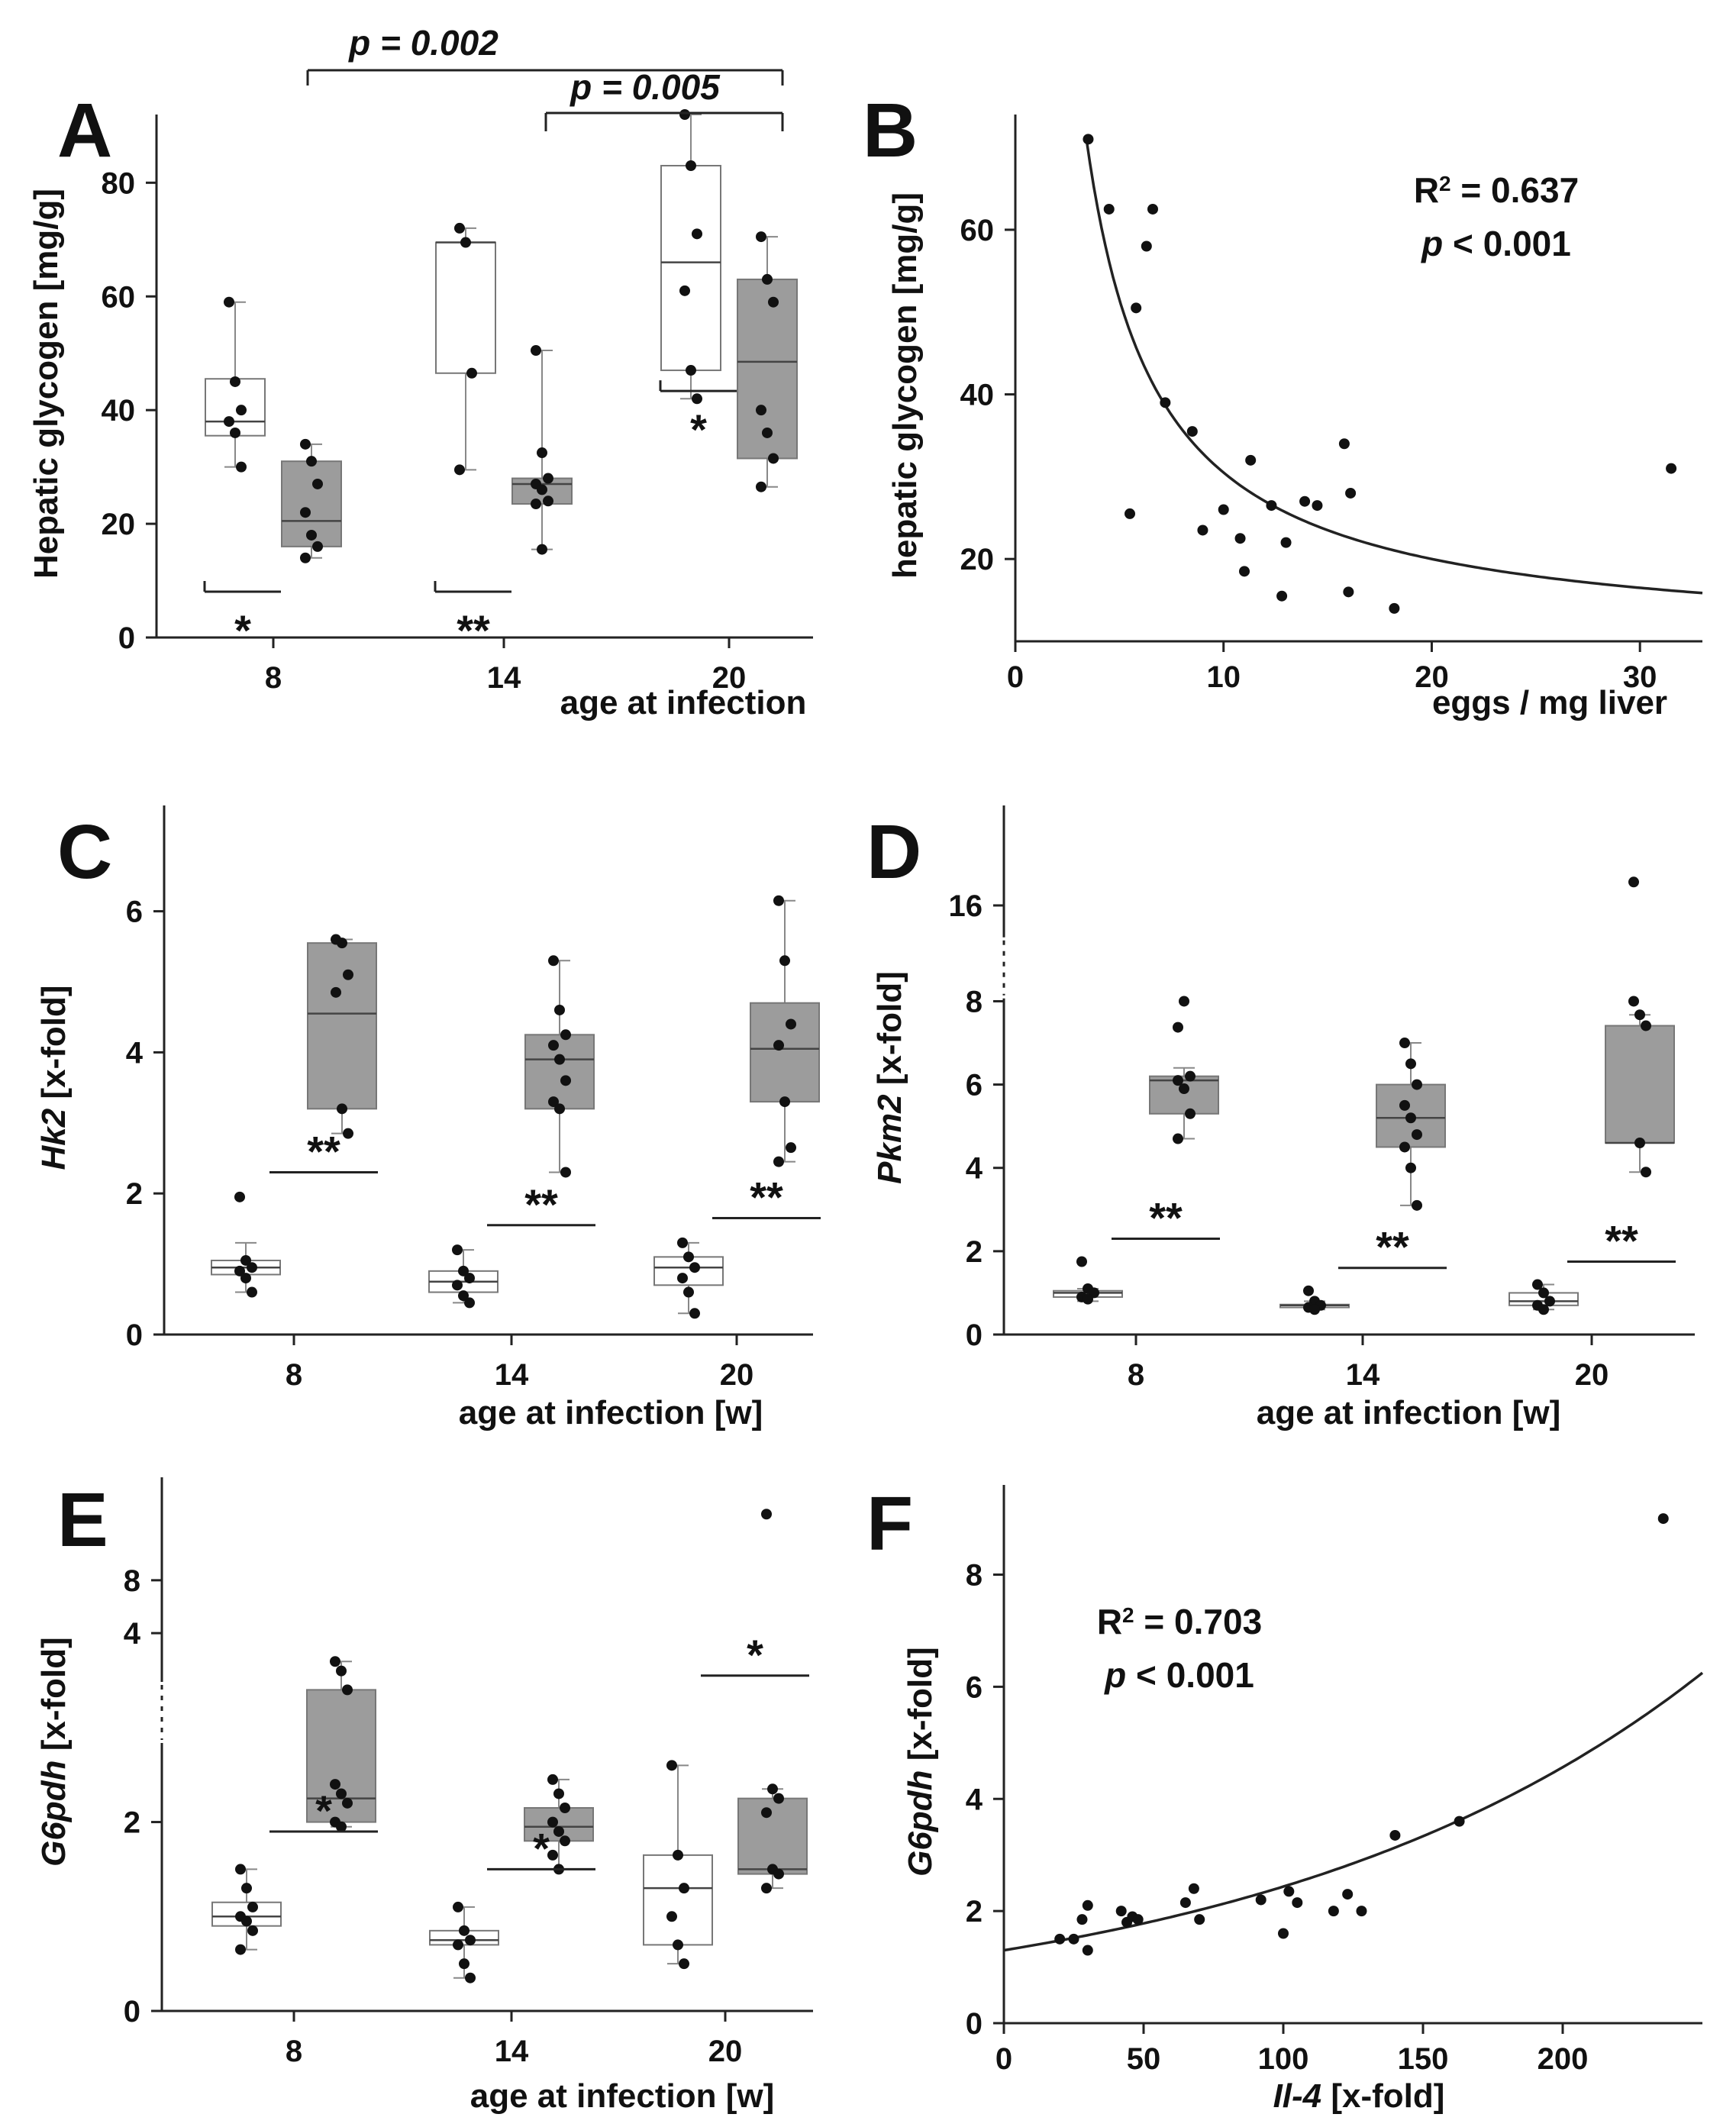 The image size is (1736, 2127). What do you see at coordinates (1550, 702) in the screenshot?
I see `x-axis-label-B: eggs / mg liver` at bounding box center [1550, 702].